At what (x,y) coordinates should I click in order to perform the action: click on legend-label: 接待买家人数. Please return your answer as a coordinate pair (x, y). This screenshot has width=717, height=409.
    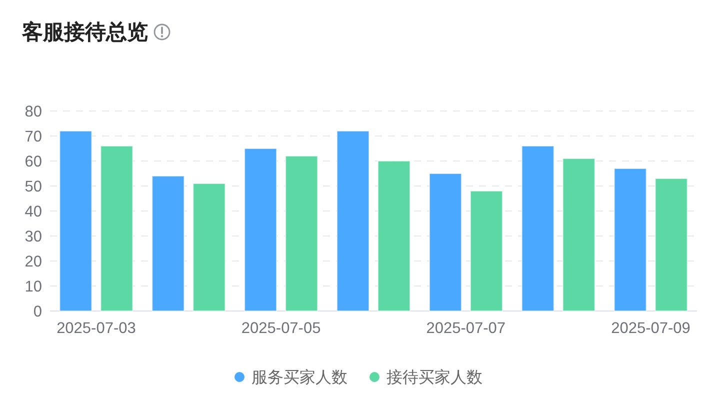
    Looking at the image, I should click on (434, 377).